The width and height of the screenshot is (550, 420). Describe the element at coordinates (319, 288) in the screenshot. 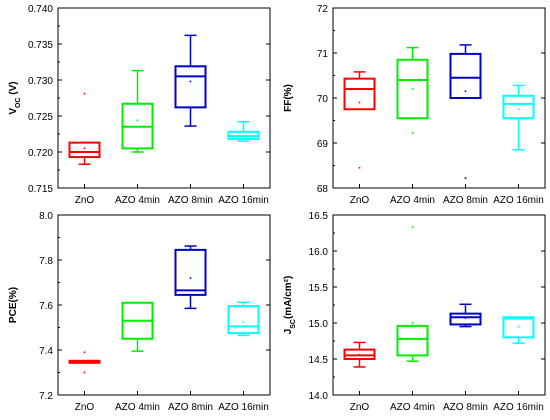

I see `y-tick-label: 15.5` at that location.